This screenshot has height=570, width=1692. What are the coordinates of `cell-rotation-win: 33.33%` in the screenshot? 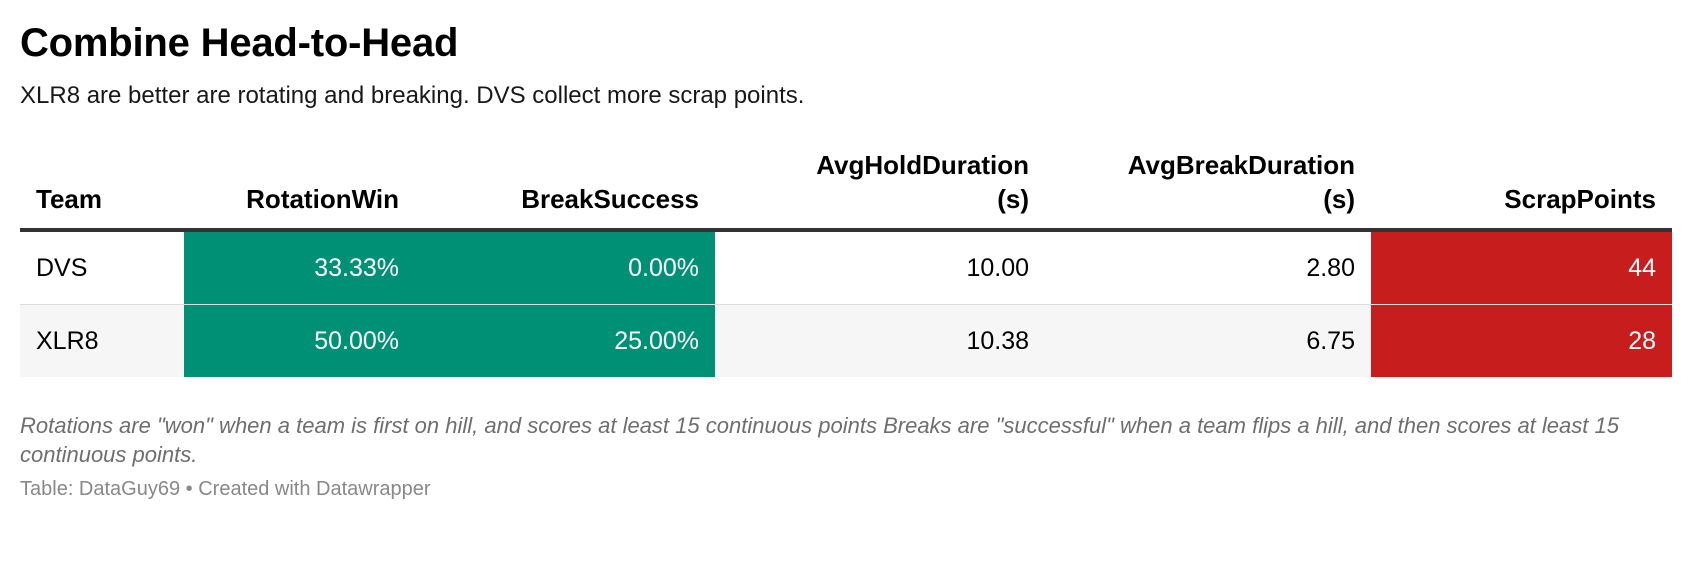 It's located at (299, 267).